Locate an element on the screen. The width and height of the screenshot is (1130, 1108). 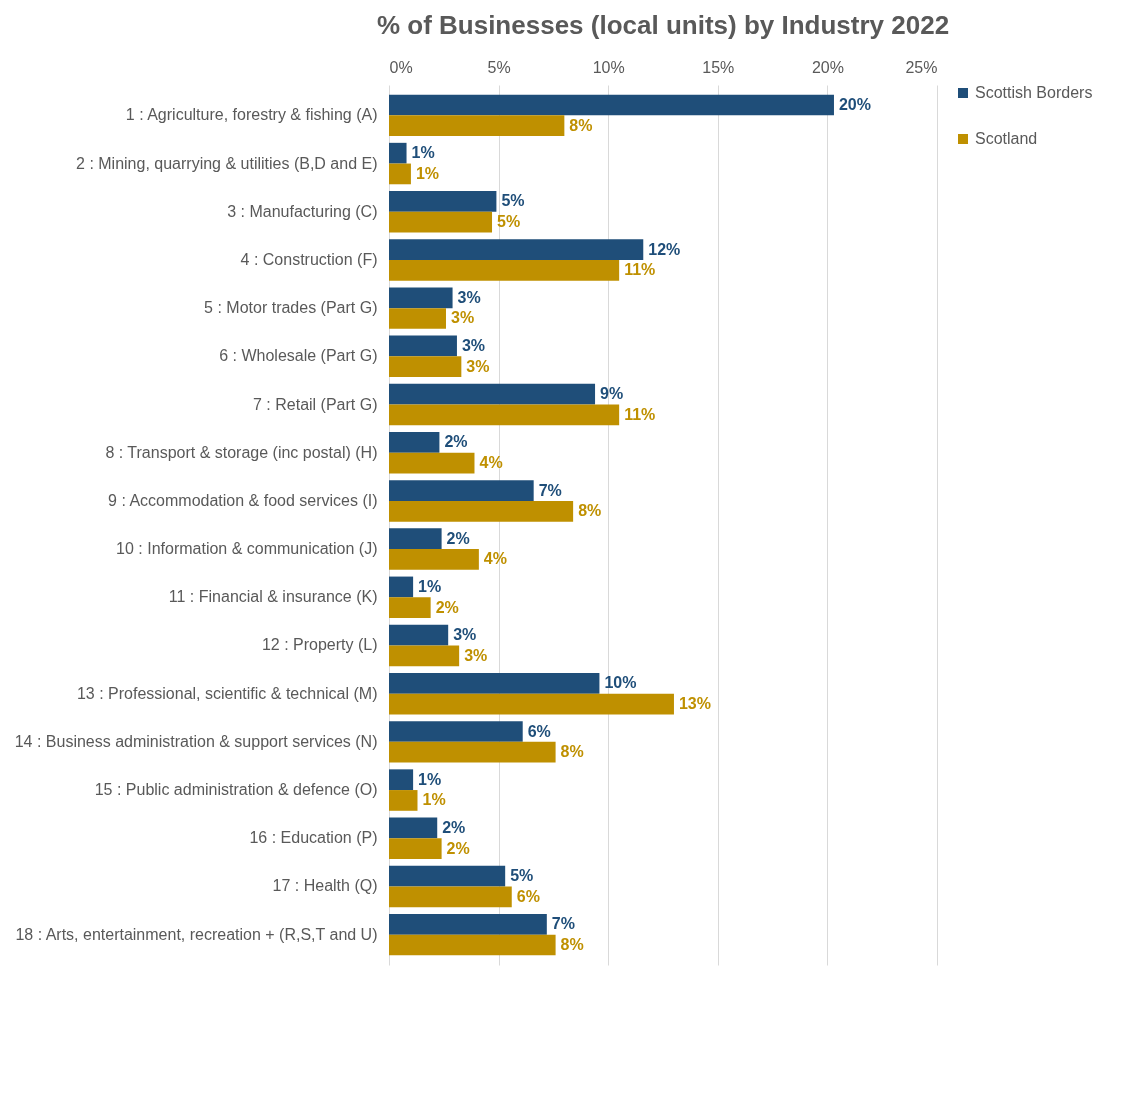
data-label: 12% is located at coordinates (664, 249).